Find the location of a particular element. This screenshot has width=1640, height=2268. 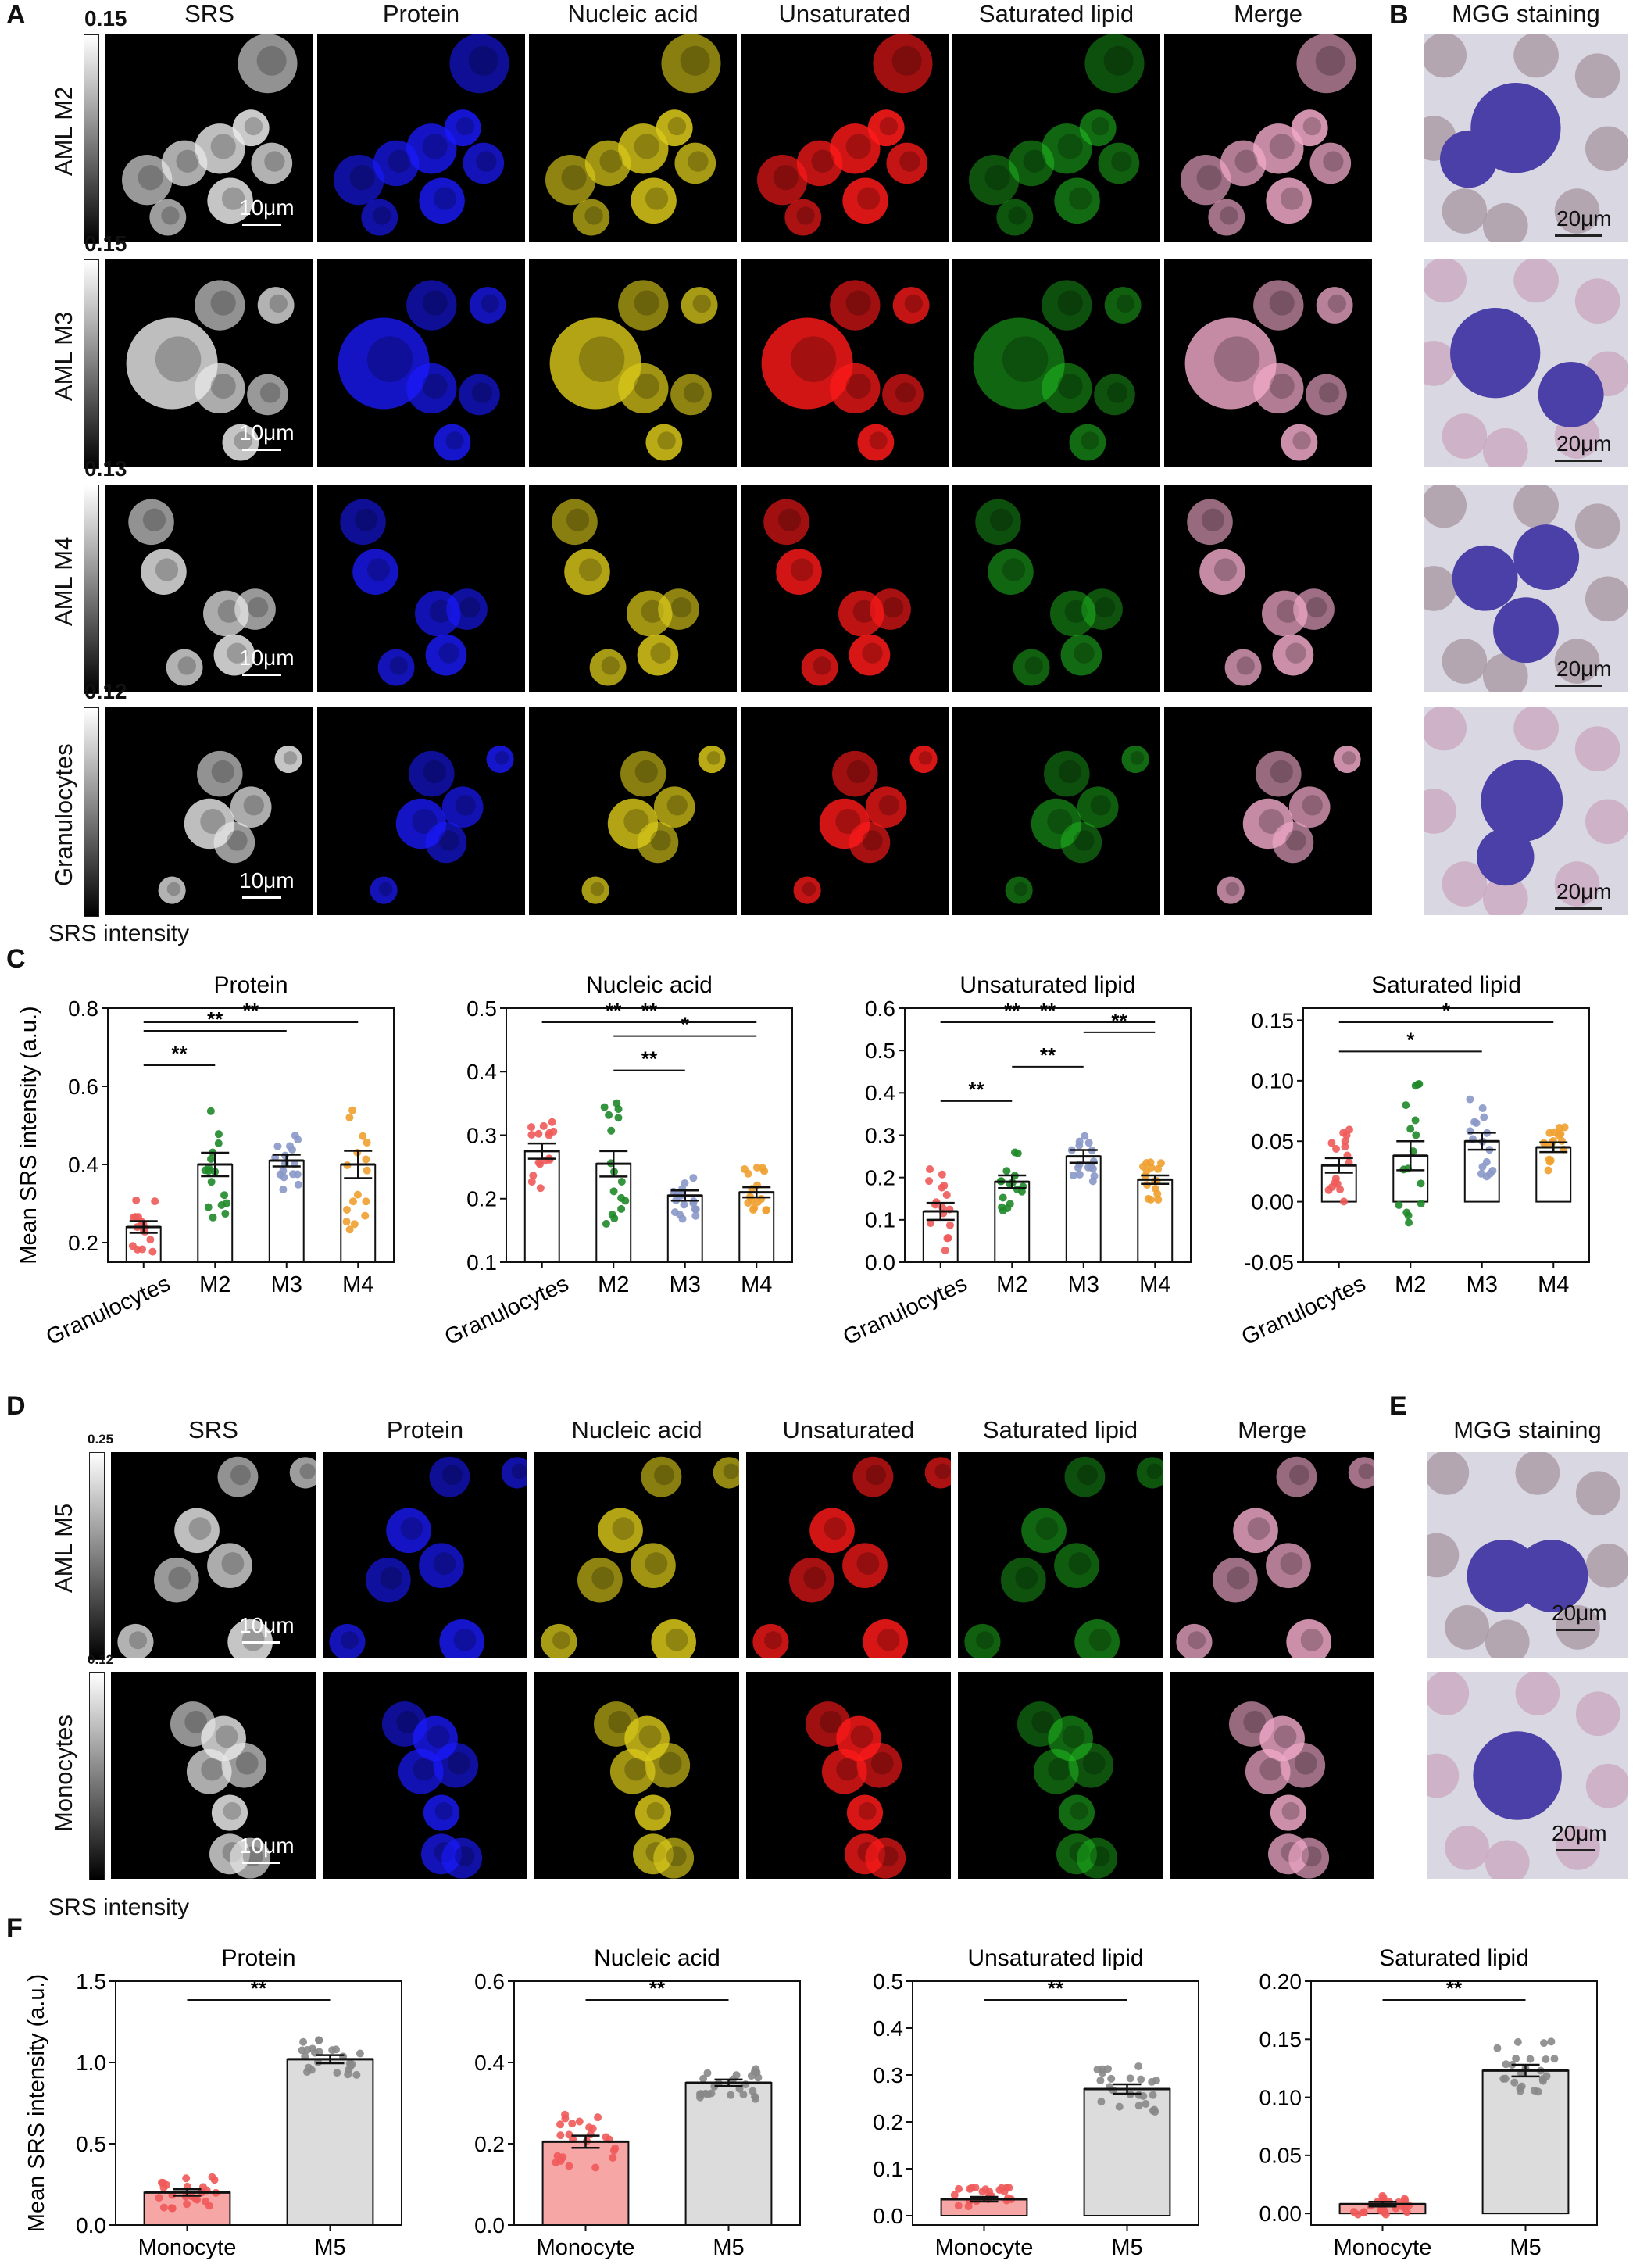

row-label: AML M3 is located at coordinates (63, 356).